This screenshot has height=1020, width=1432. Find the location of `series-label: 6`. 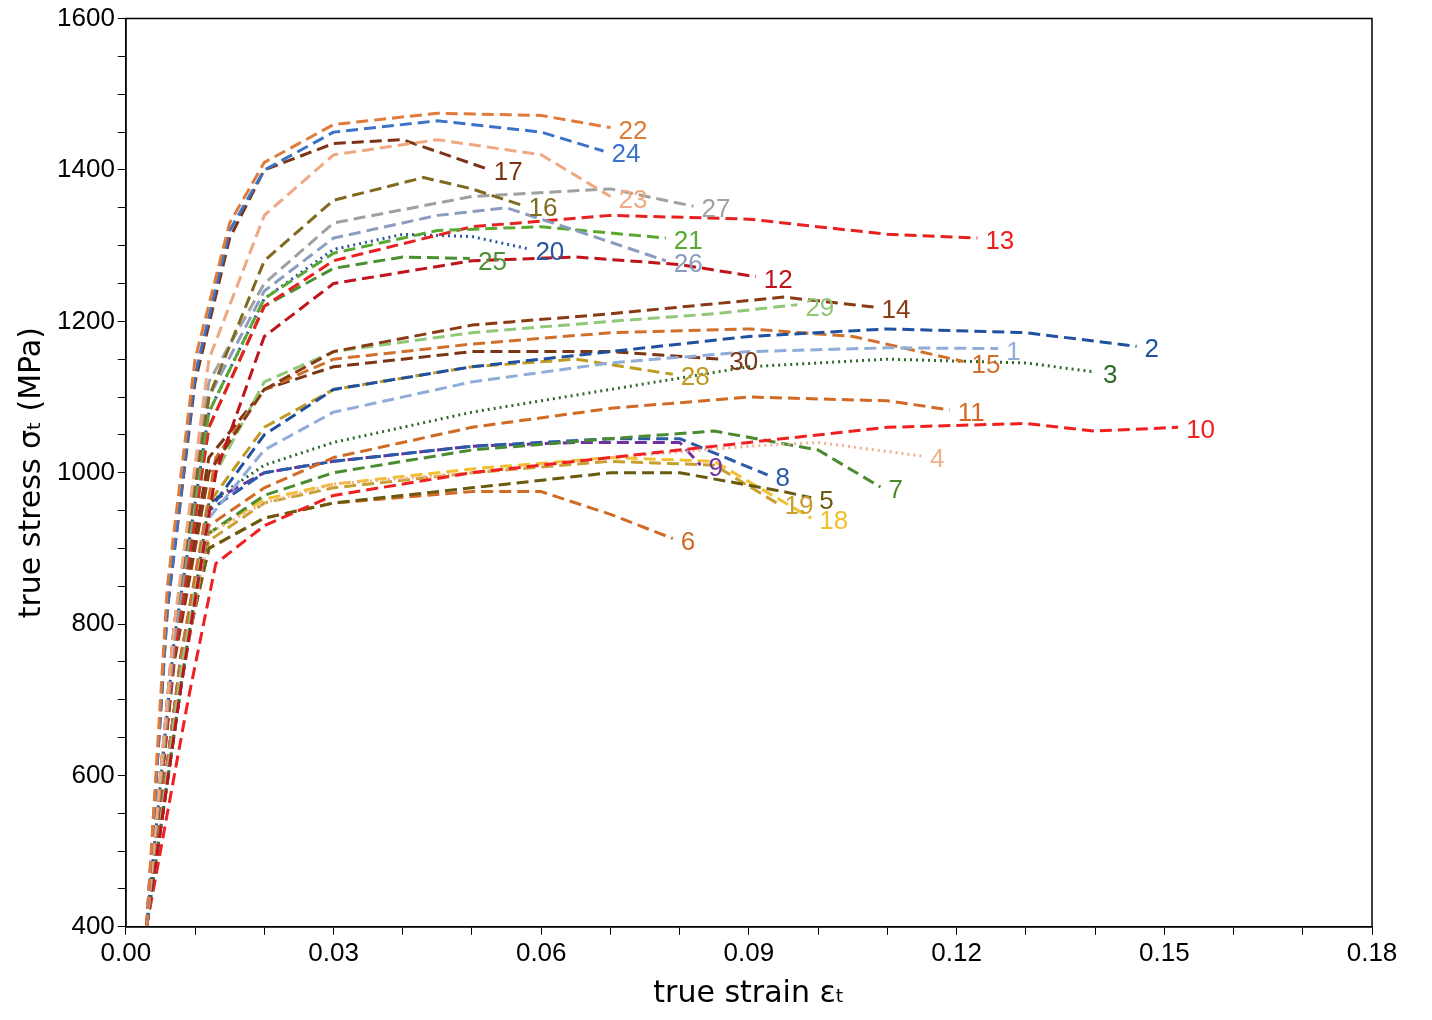

series-label: 6 is located at coordinates (688, 540).